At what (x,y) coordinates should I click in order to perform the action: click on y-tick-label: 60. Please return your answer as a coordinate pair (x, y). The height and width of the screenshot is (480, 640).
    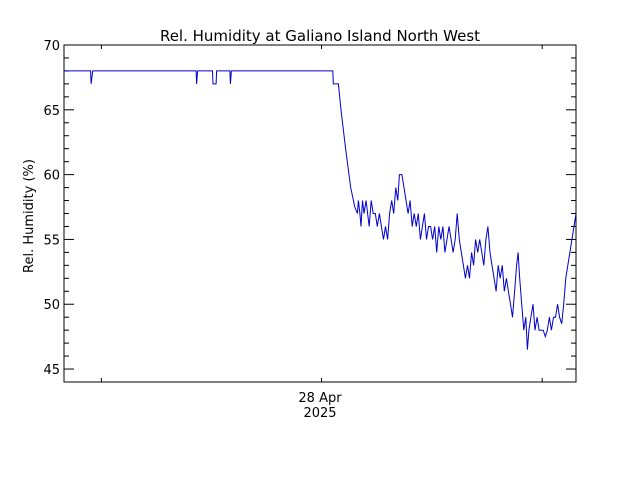
    Looking at the image, I should click on (51, 176).